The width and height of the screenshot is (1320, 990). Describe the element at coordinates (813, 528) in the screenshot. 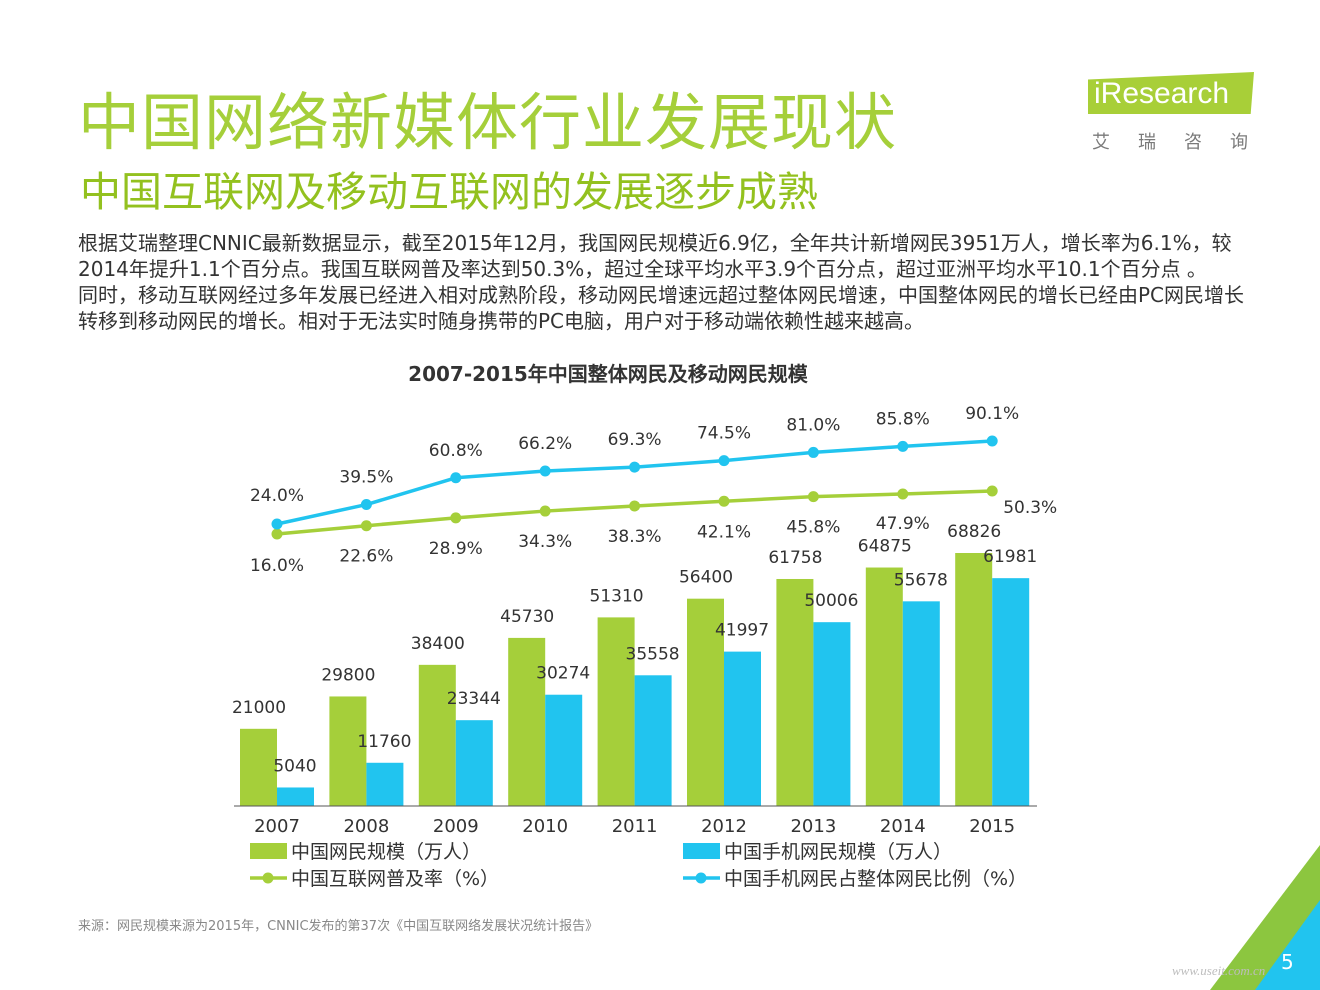

I see `penetration-rate-label-2013: 45.8%` at that location.